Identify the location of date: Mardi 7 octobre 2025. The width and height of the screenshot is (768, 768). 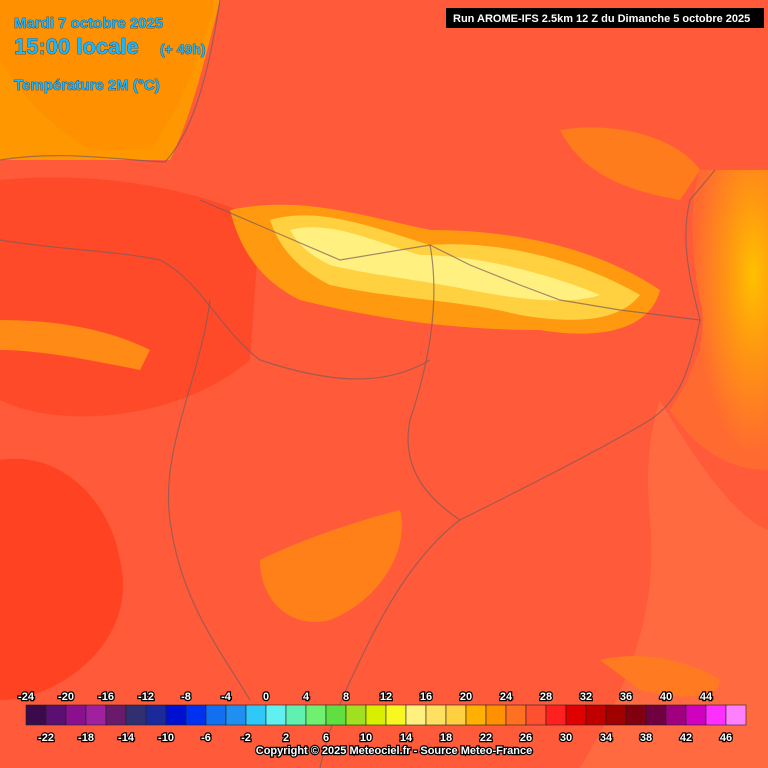
(88, 23).